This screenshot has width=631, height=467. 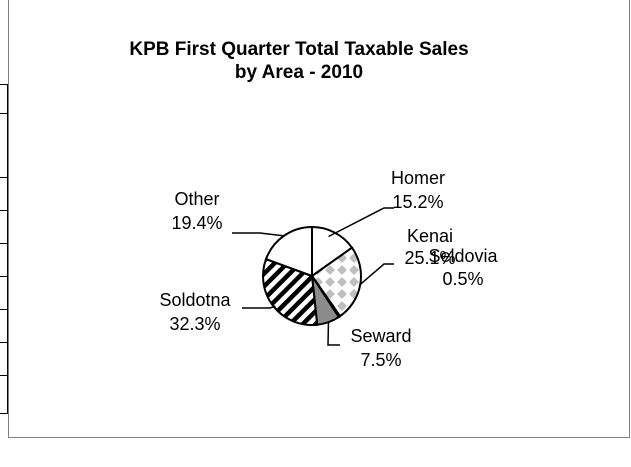 I want to click on slice-label-other: Other, so click(x=196, y=199).